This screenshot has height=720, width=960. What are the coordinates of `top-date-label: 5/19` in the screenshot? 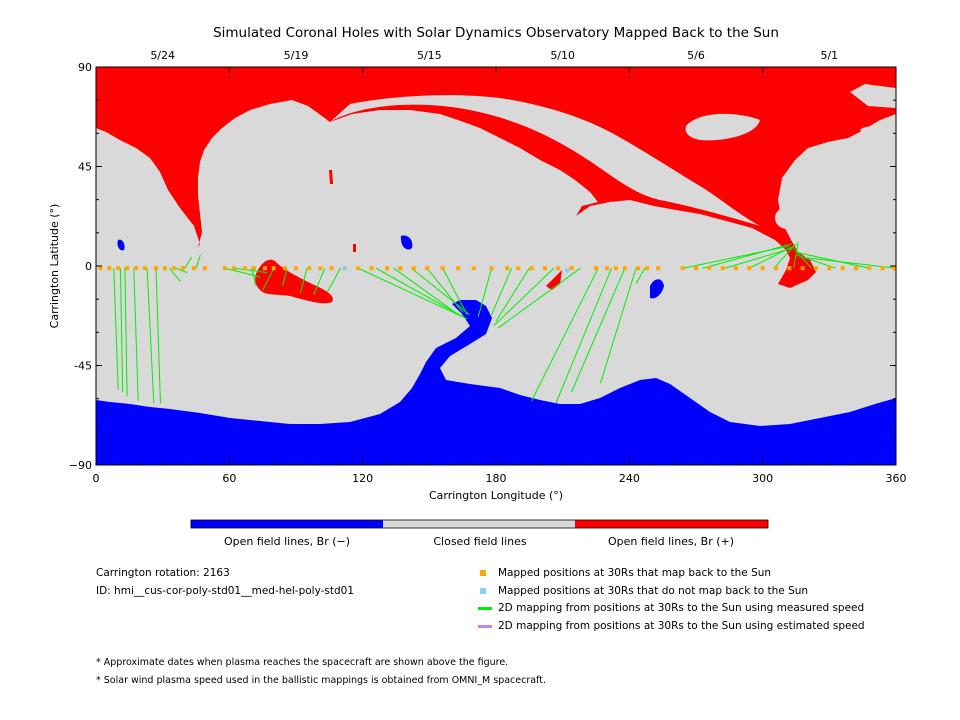 It's located at (296, 55).